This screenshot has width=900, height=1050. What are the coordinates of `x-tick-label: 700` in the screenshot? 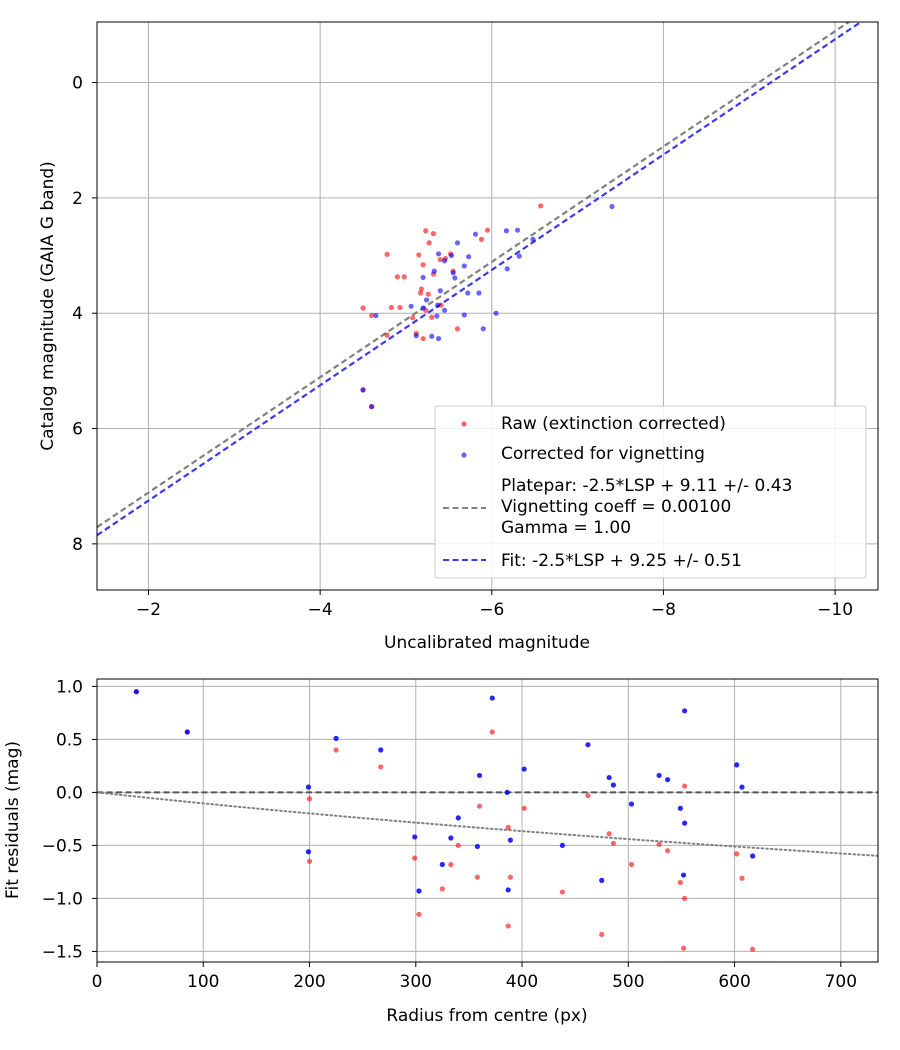 It's located at (841, 982).